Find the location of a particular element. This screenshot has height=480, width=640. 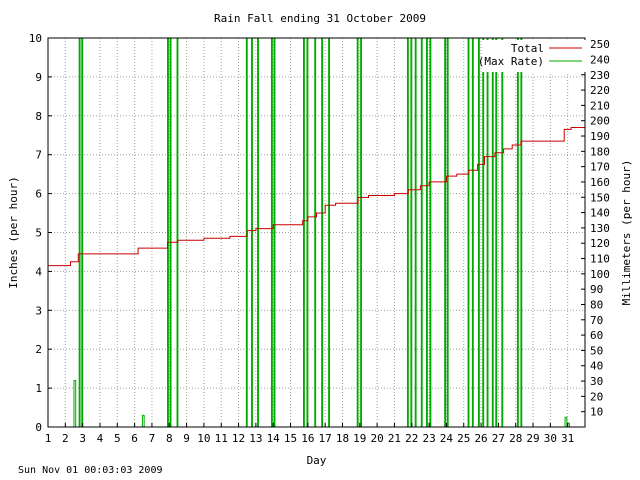

y2-tick-label: 170 is located at coordinates (600, 167).